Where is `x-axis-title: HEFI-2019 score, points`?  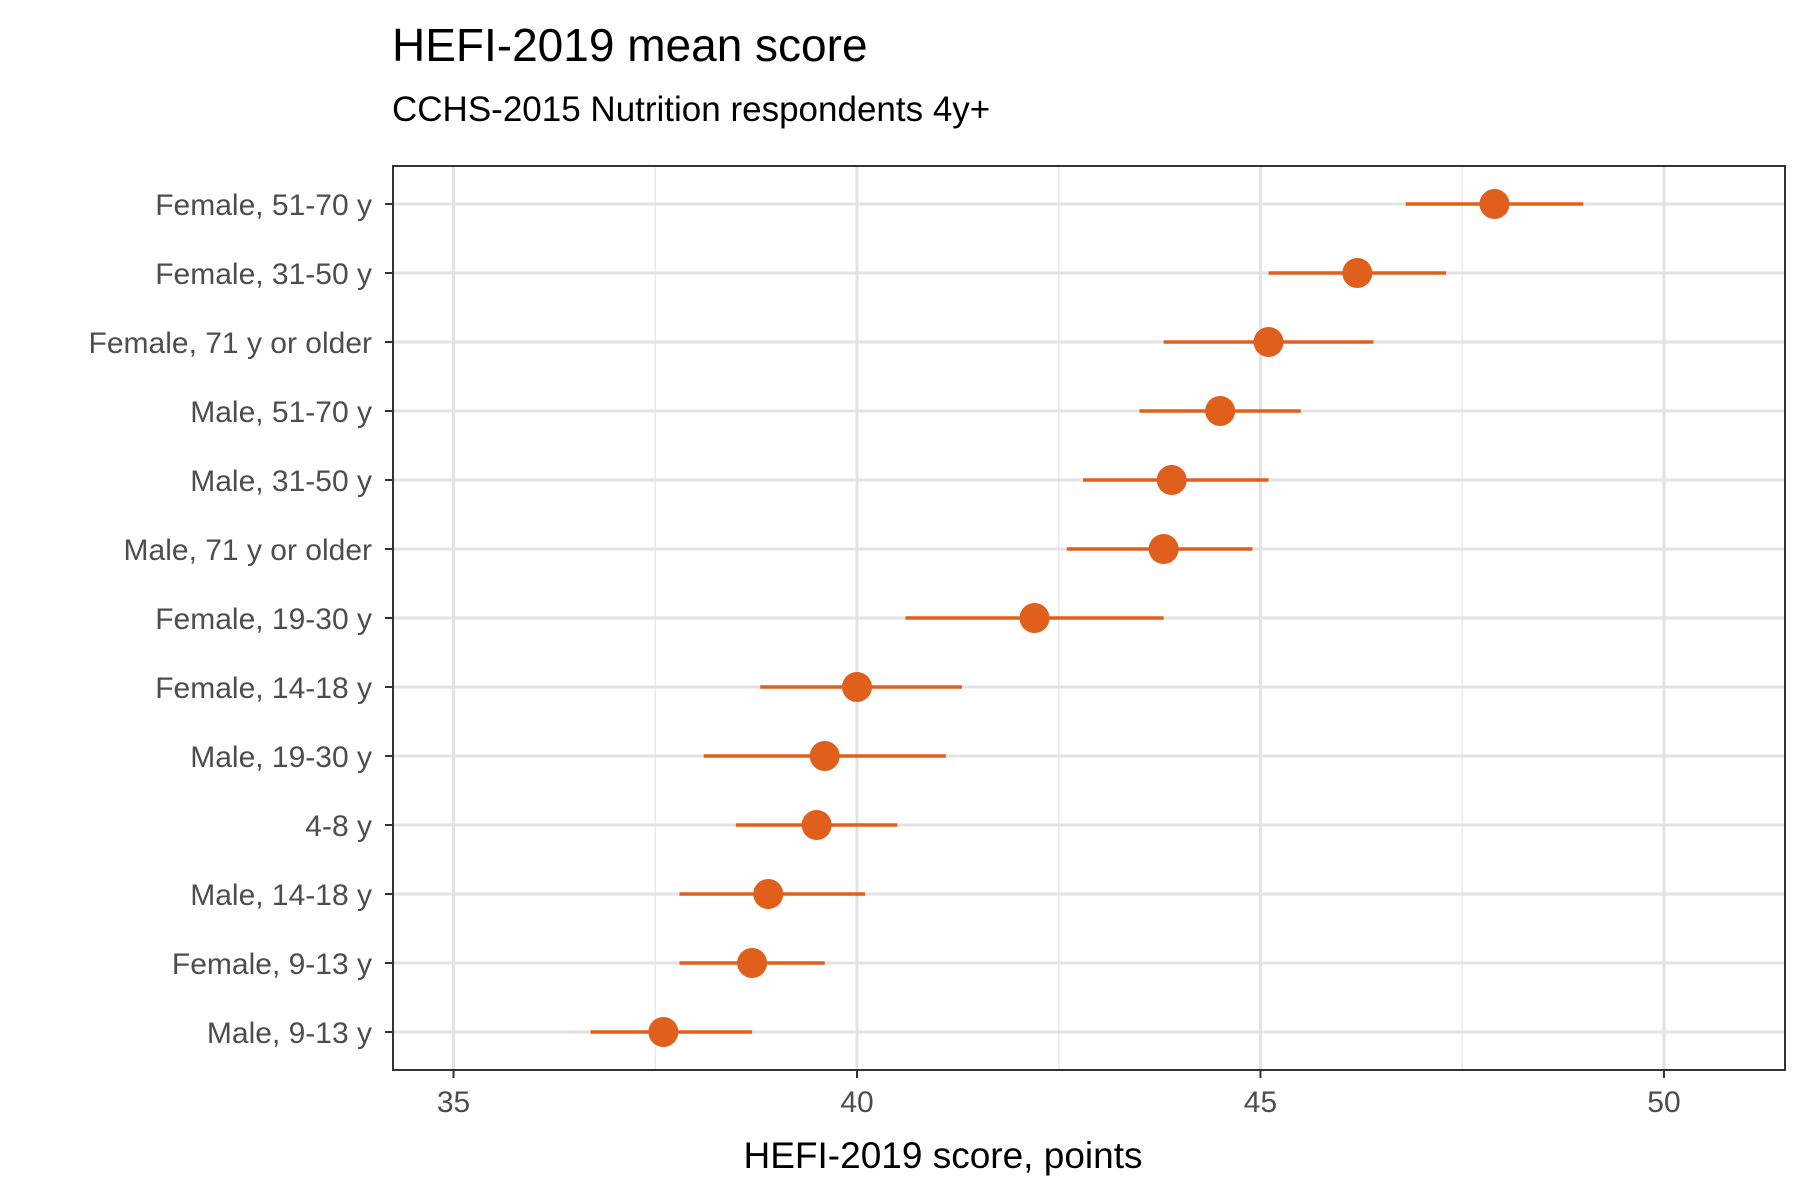
x-axis-title: HEFI-2019 score, points is located at coordinates (943, 1155).